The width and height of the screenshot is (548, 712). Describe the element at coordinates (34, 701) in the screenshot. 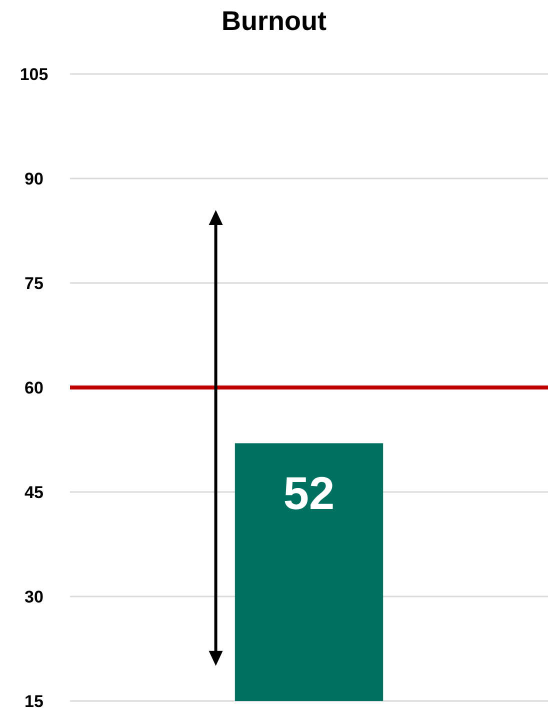

I see `y-tick-label: 15` at that location.